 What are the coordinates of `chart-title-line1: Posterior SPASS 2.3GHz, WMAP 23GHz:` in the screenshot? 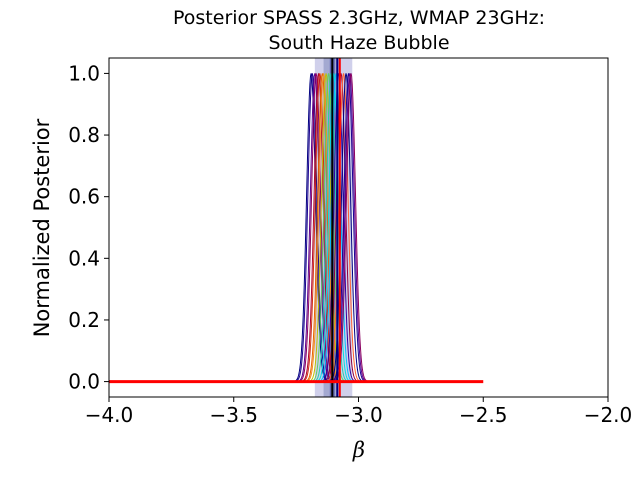 It's located at (359, 18).